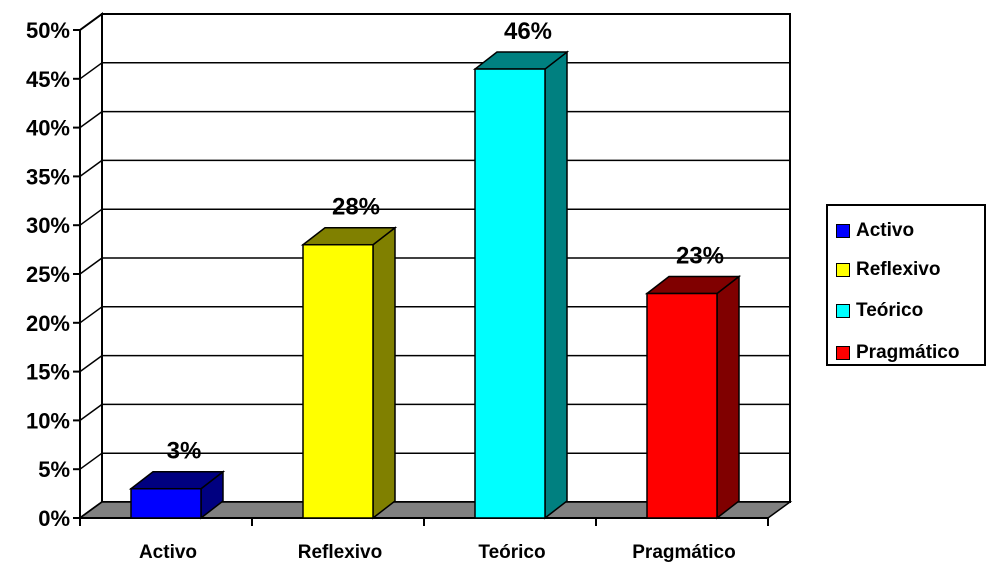 The image size is (990, 573). I want to click on bar-activo, so click(166, 503).